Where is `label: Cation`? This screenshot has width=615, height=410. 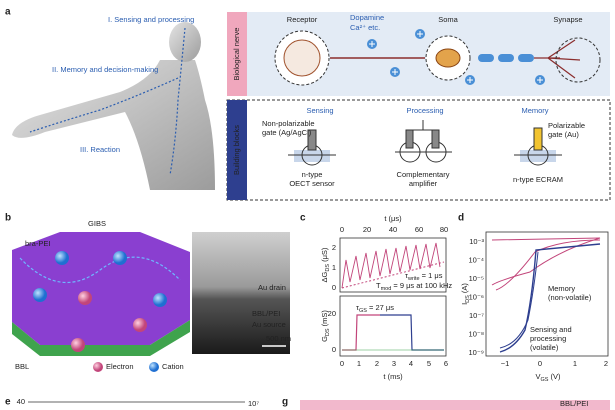
label: Cation is located at coordinates (173, 366).